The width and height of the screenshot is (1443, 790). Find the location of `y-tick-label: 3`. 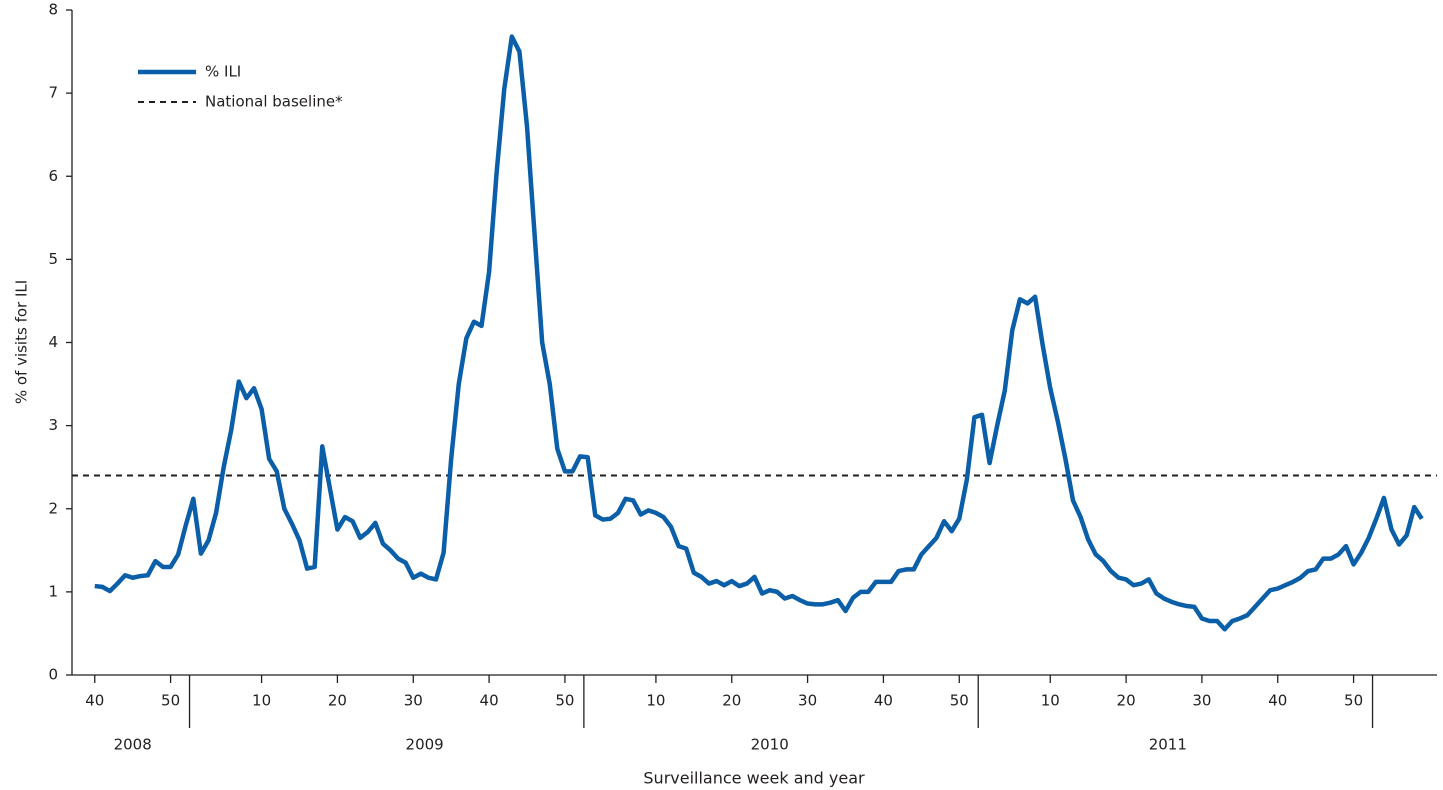

y-tick-label: 3 is located at coordinates (53, 425).